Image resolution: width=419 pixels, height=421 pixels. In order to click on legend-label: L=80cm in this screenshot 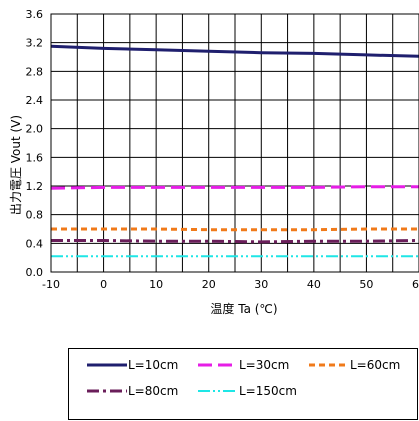, I will do `click(153, 391)`.